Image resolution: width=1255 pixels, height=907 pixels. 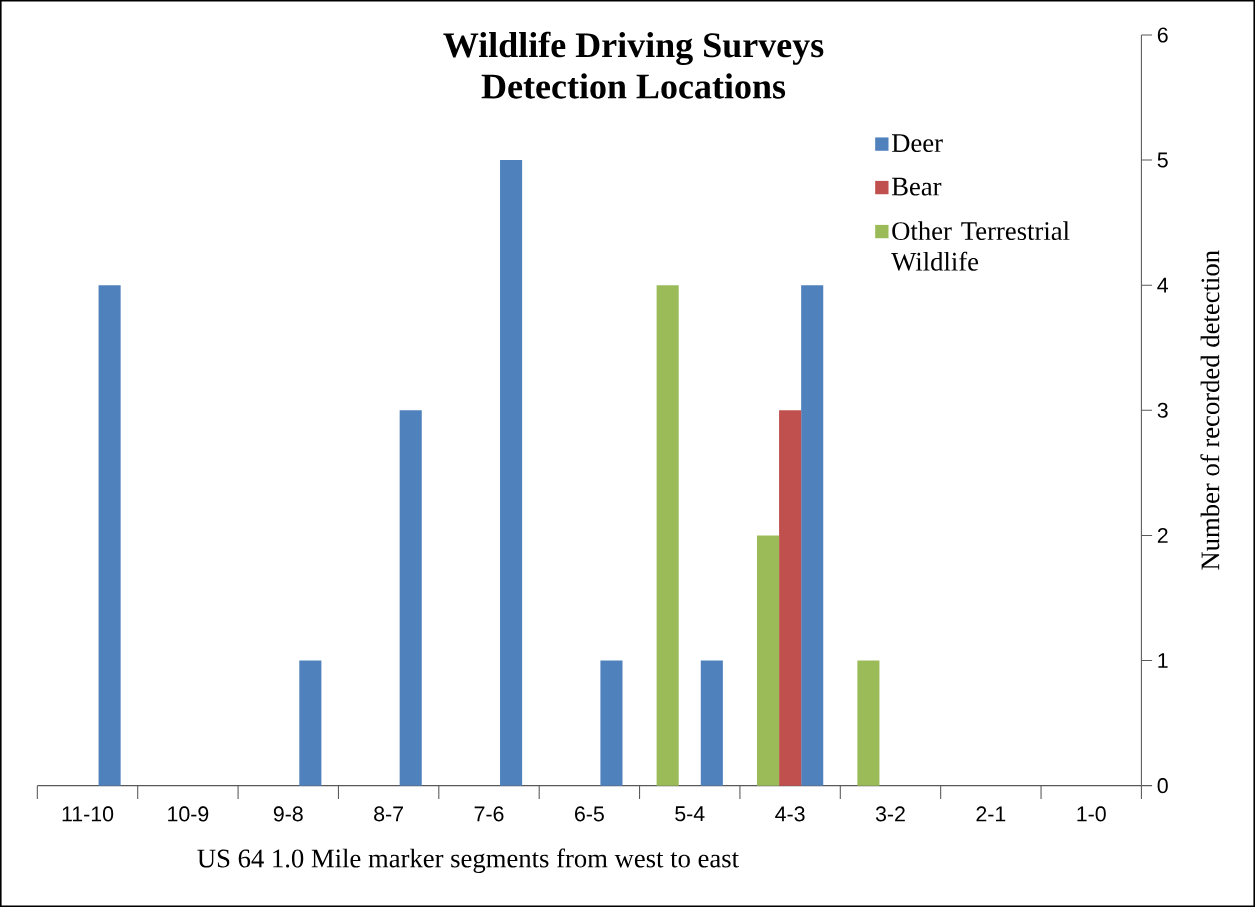 What do you see at coordinates (991, 814) in the screenshot?
I see `x-tick-label: 2-1` at bounding box center [991, 814].